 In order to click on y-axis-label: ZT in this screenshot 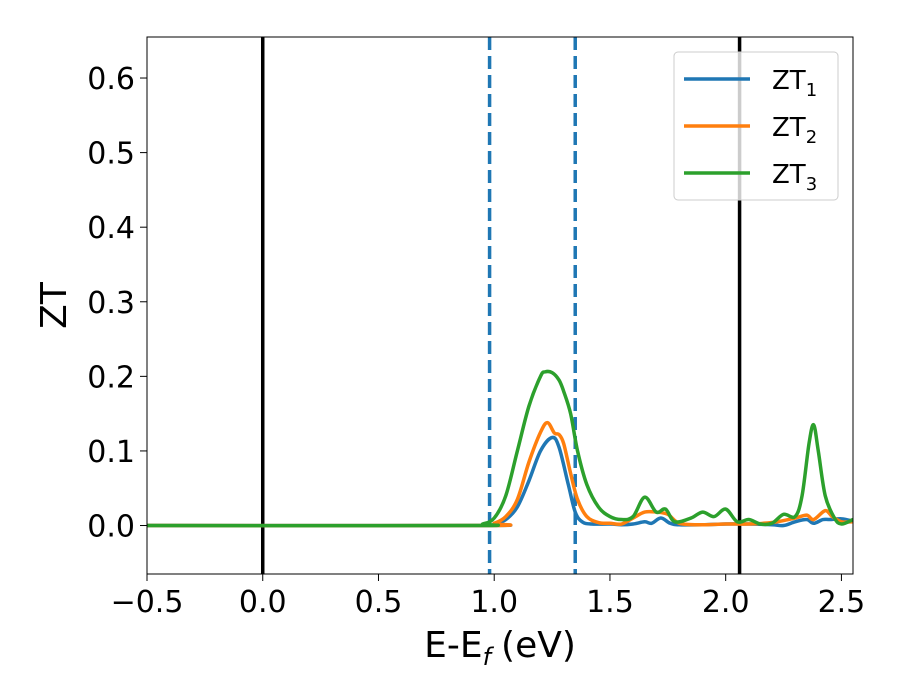, I will do `click(54, 305)`.